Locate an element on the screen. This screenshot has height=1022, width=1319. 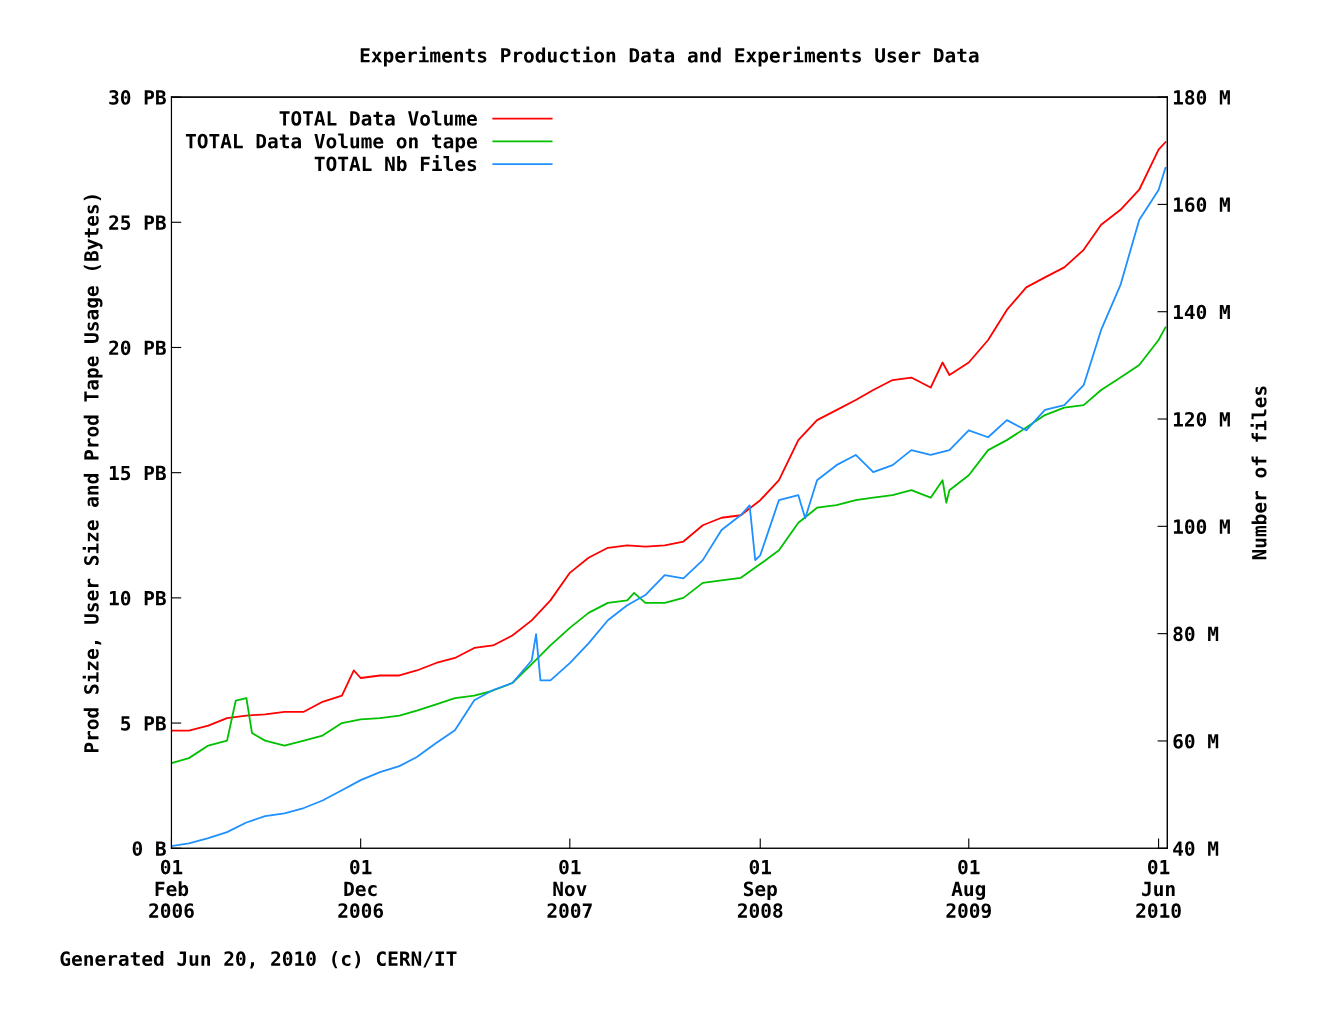
x-tick-label: 01 Sep 2008 is located at coordinates (760, 888).